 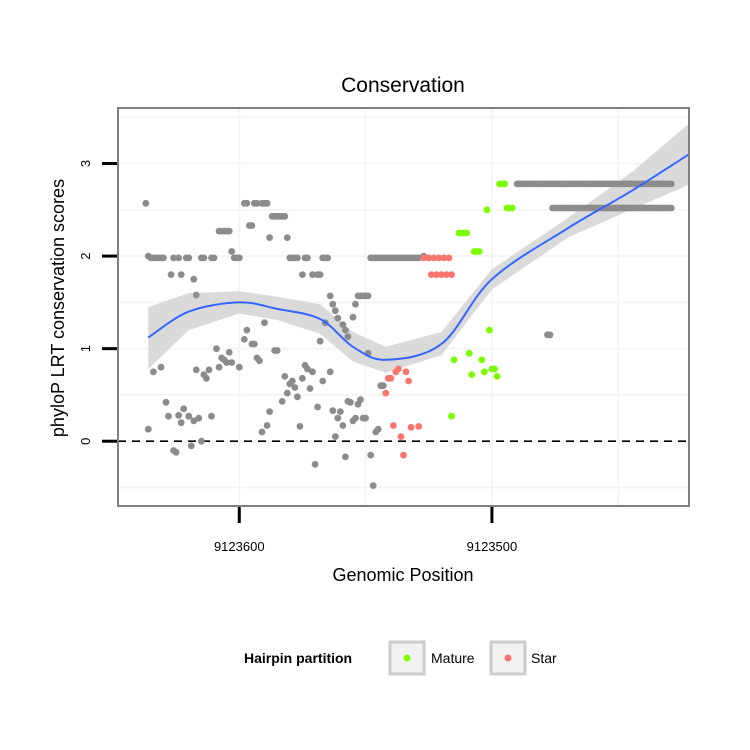 What do you see at coordinates (418, 356) in the screenshot?
I see `series-star` at bounding box center [418, 356].